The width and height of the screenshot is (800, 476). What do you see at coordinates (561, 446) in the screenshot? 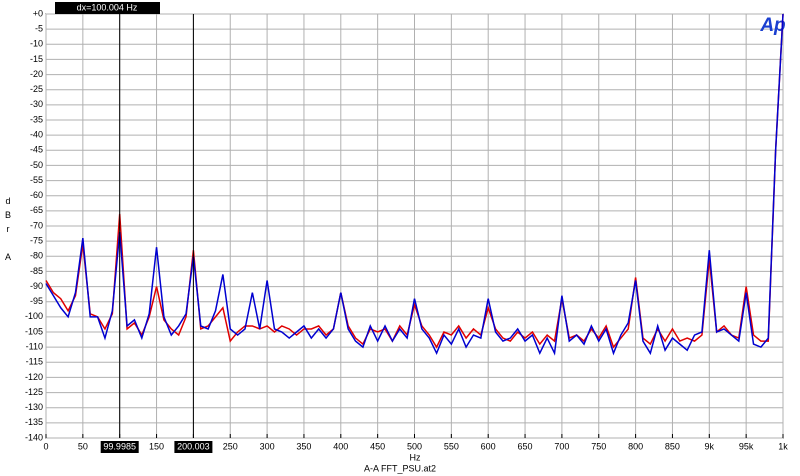
I see `x-tick-label: 700` at bounding box center [561, 446].